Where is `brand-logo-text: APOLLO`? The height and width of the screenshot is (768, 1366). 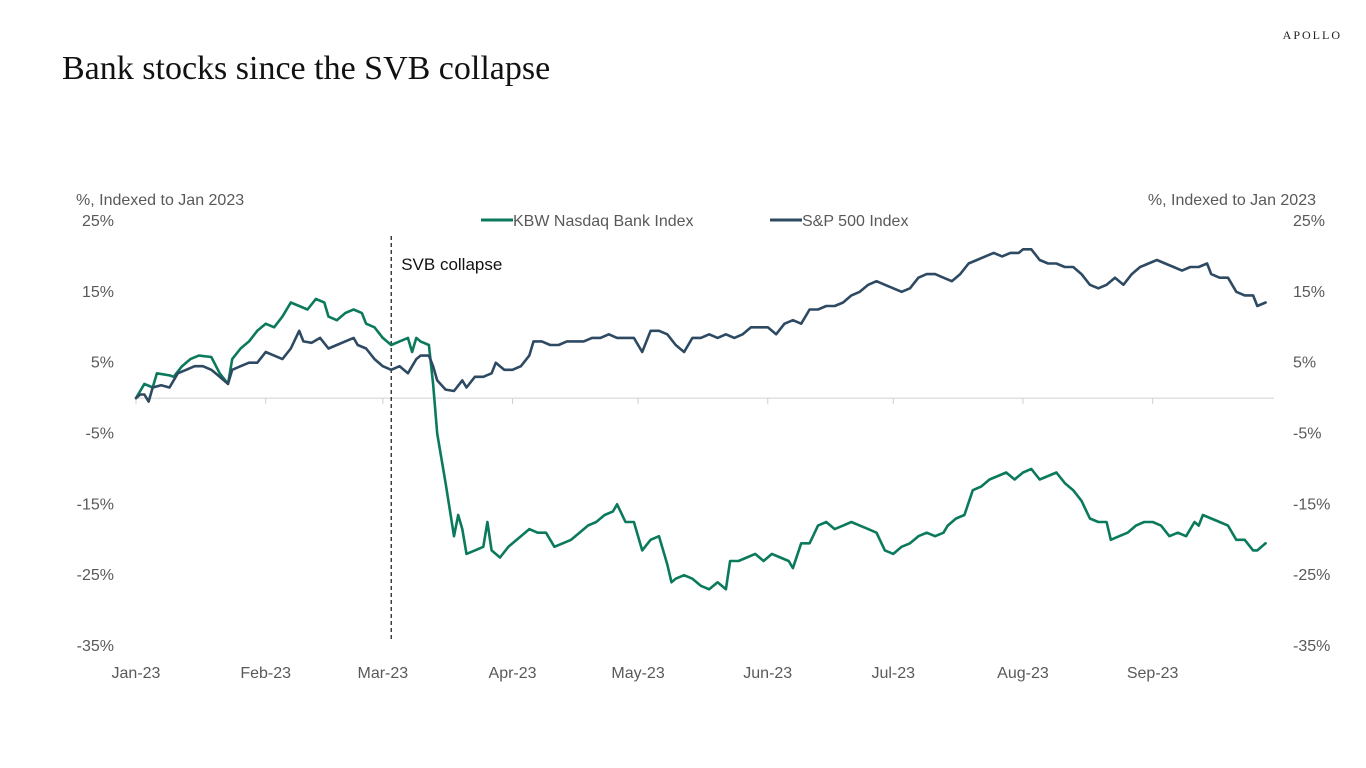 brand-logo-text: APOLLO is located at coordinates (1312, 35).